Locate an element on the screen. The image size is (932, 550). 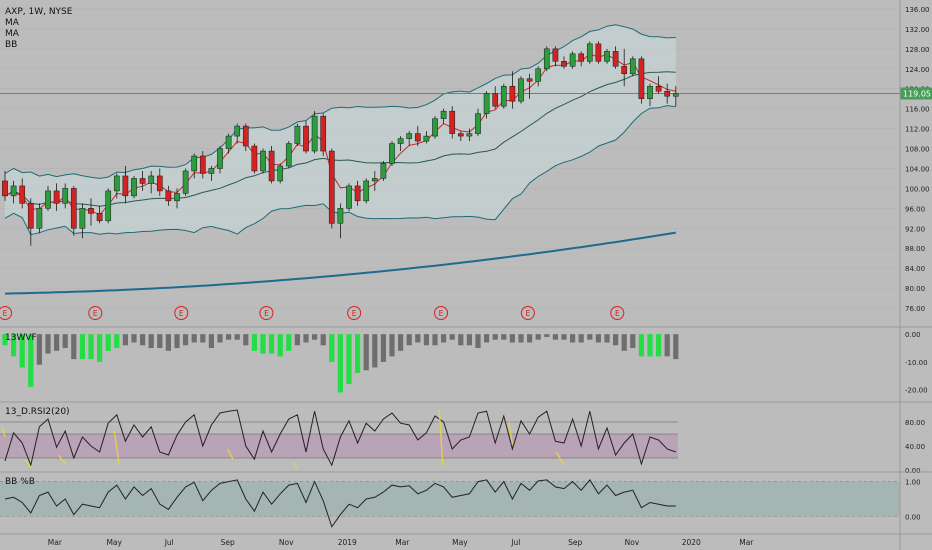
bbpct-label: BB %B is located at coordinates (20, 482).